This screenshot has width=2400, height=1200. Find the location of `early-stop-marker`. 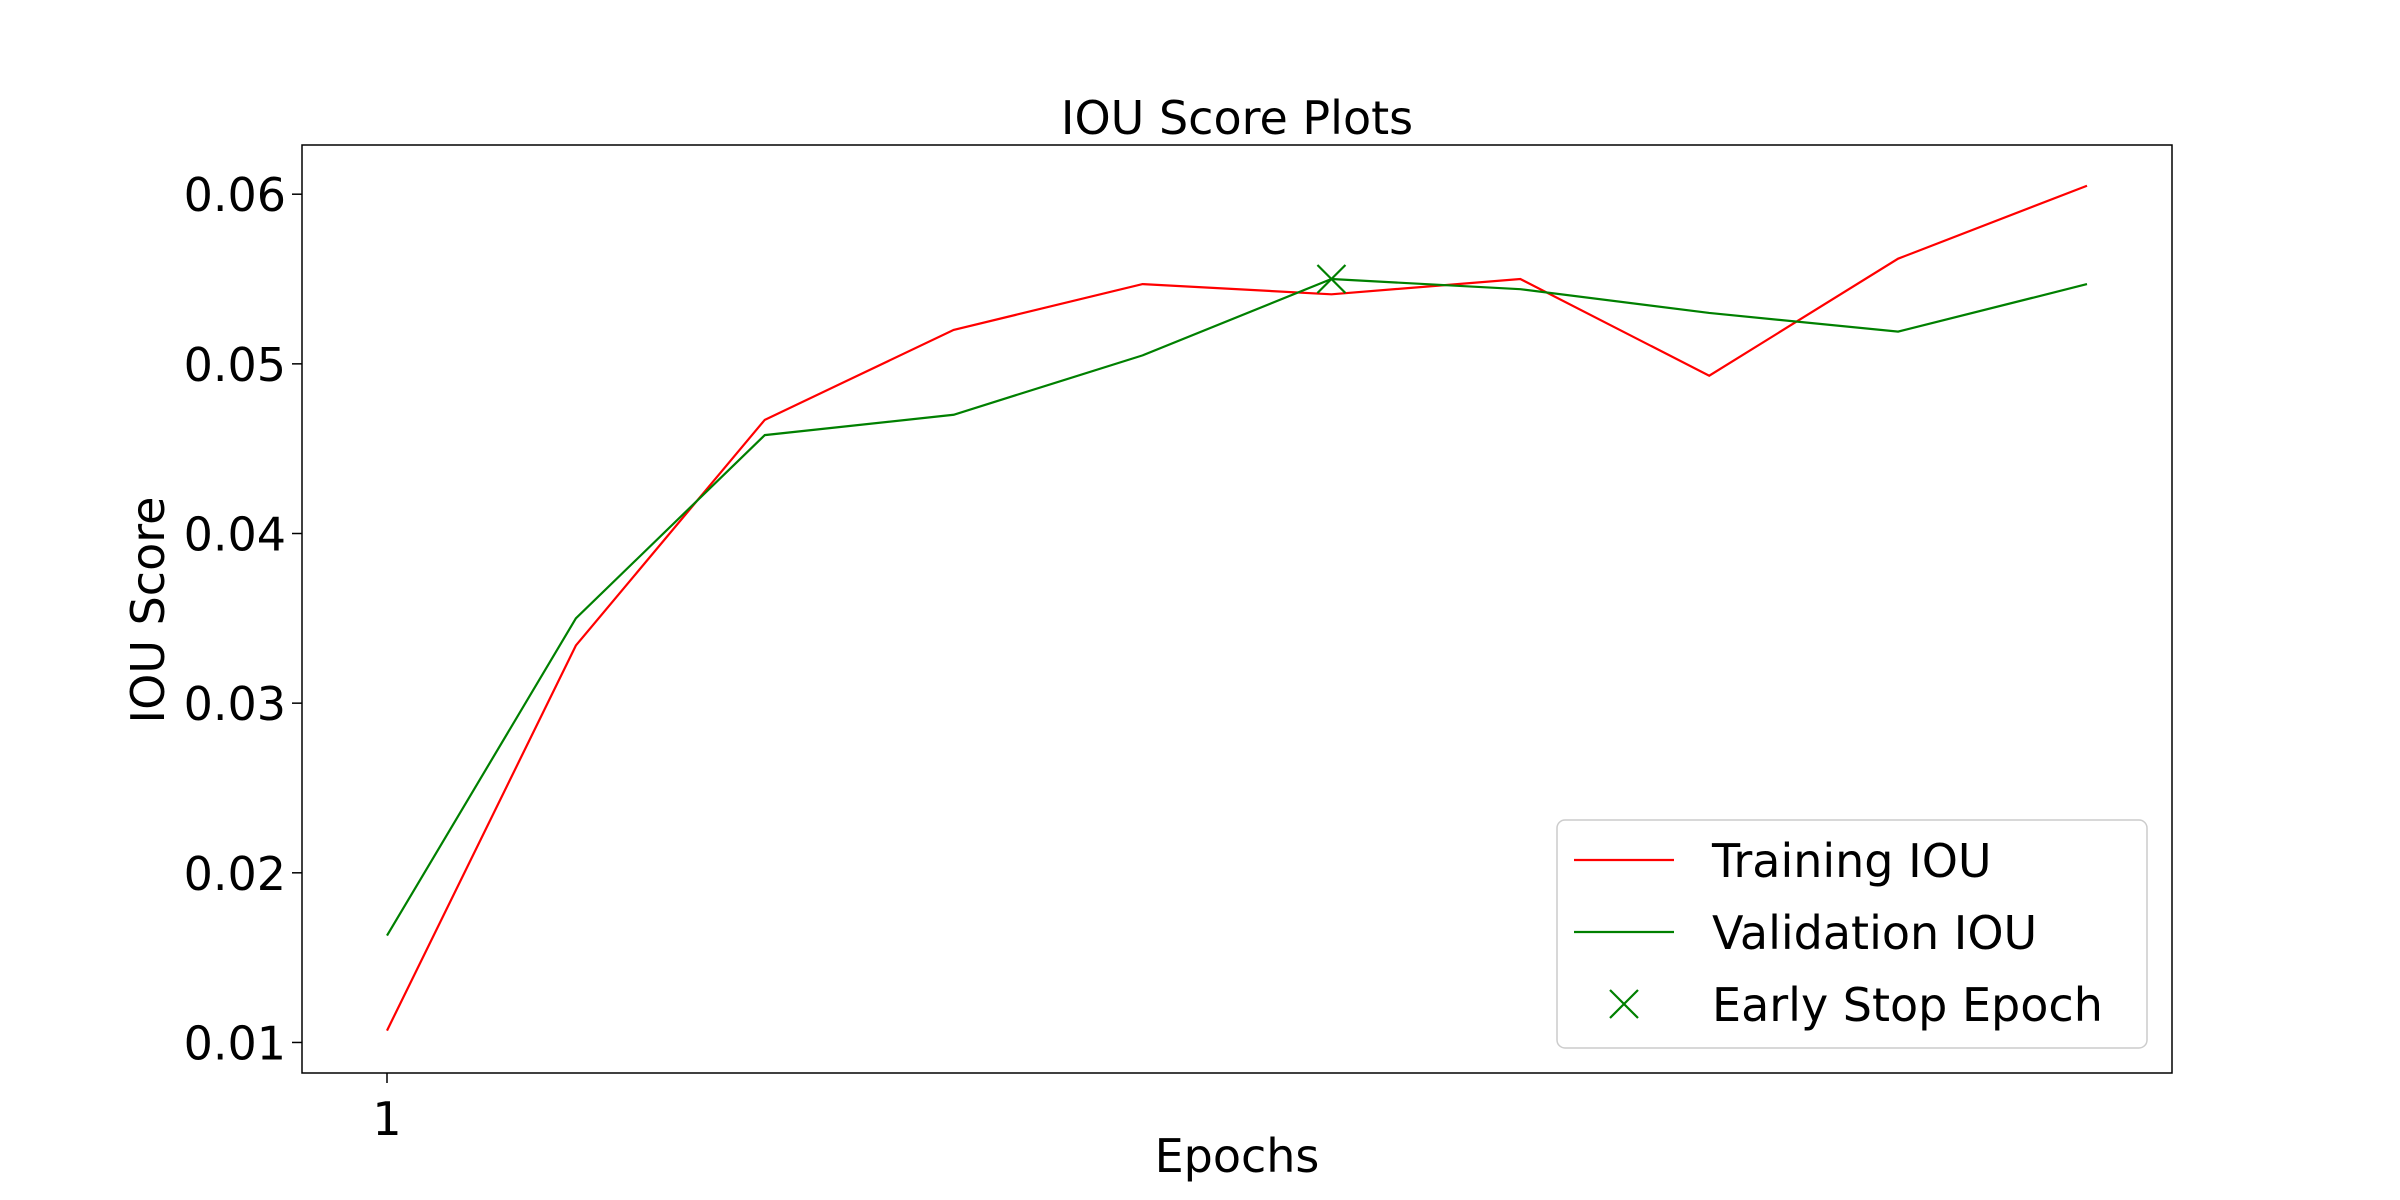

early-stop-marker is located at coordinates (1331, 279).